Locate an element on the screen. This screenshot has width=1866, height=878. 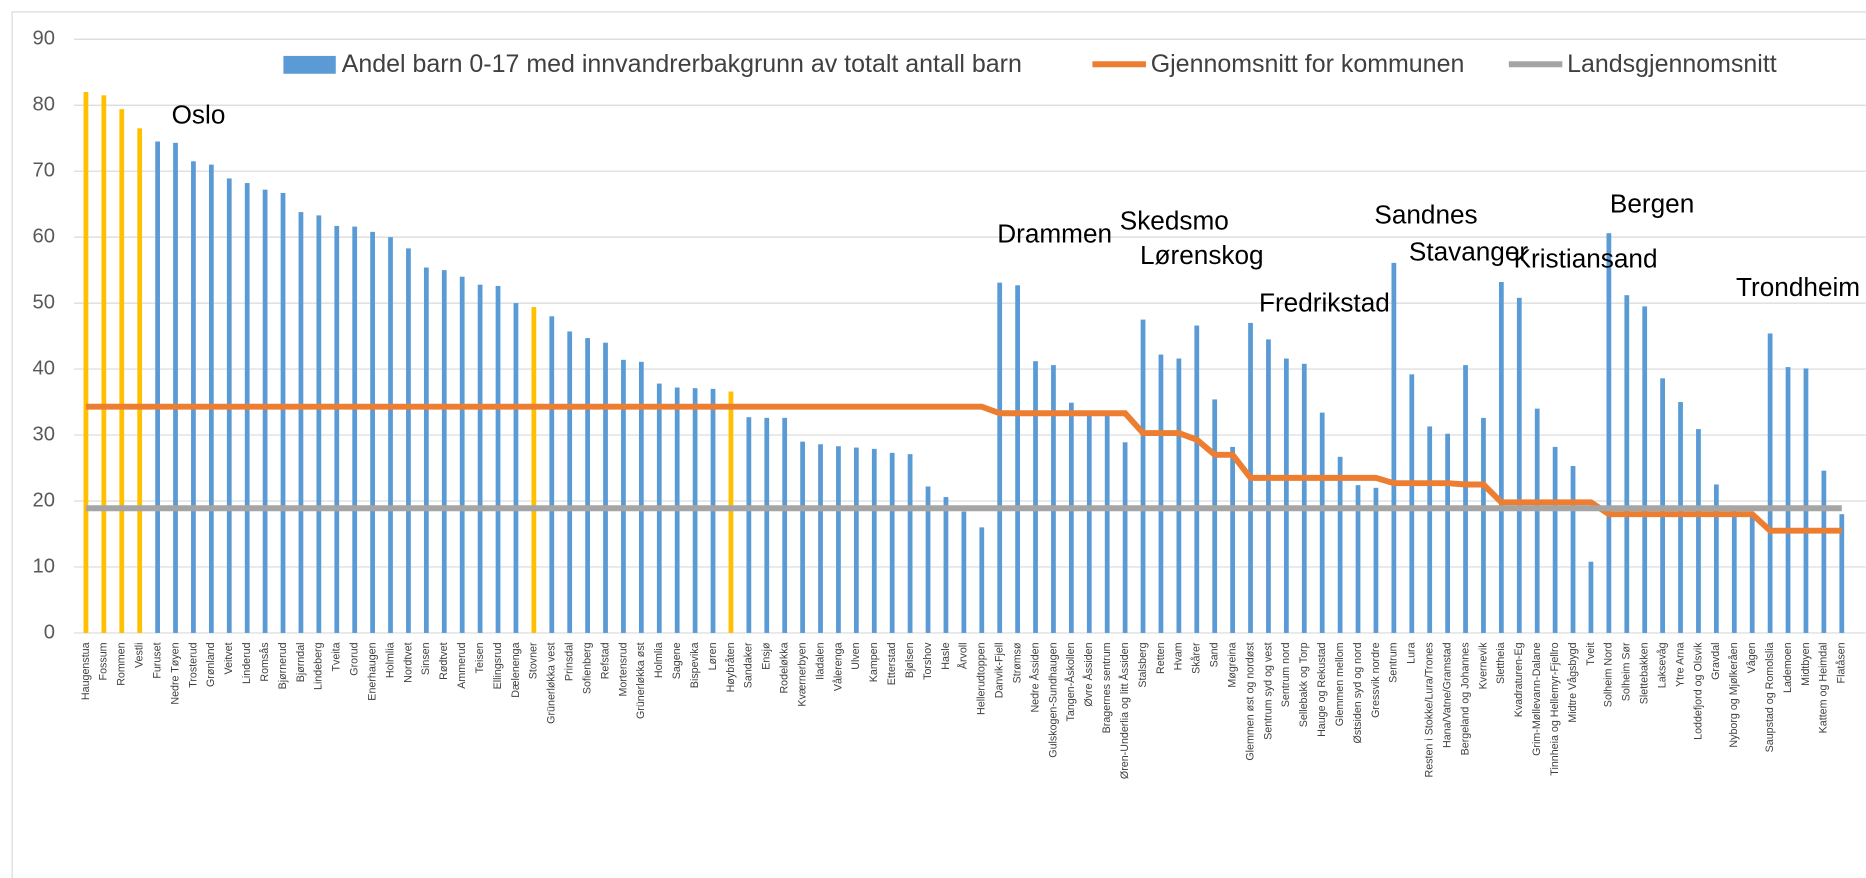
x-tick-label: Grønland is located at coordinates (211, 664).